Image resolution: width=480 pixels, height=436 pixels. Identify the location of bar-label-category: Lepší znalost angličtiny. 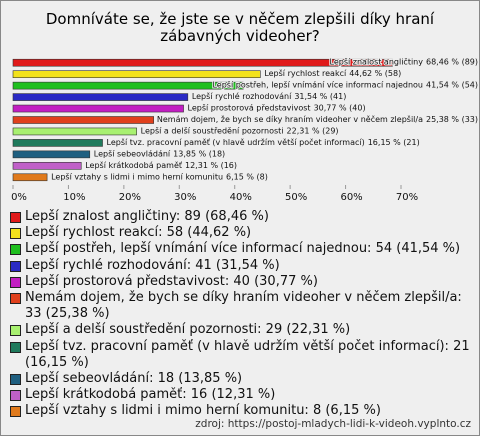
(377, 61).